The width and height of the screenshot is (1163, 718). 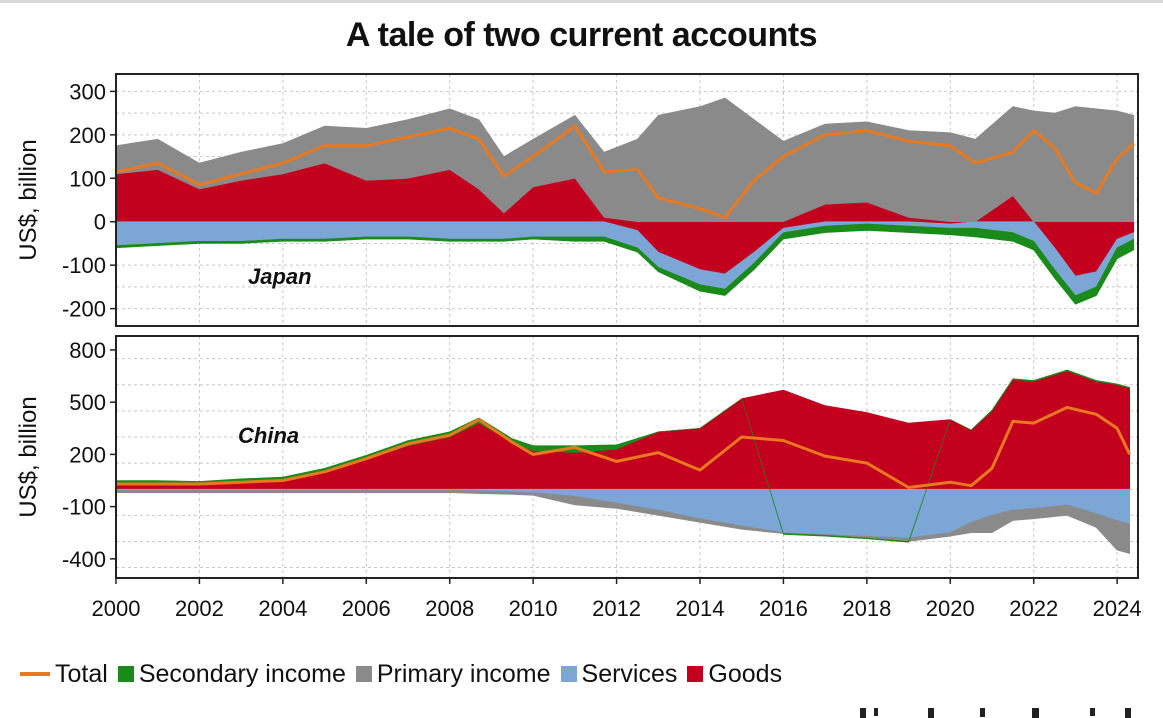 I want to click on total-line-japan, so click(x=625, y=171).